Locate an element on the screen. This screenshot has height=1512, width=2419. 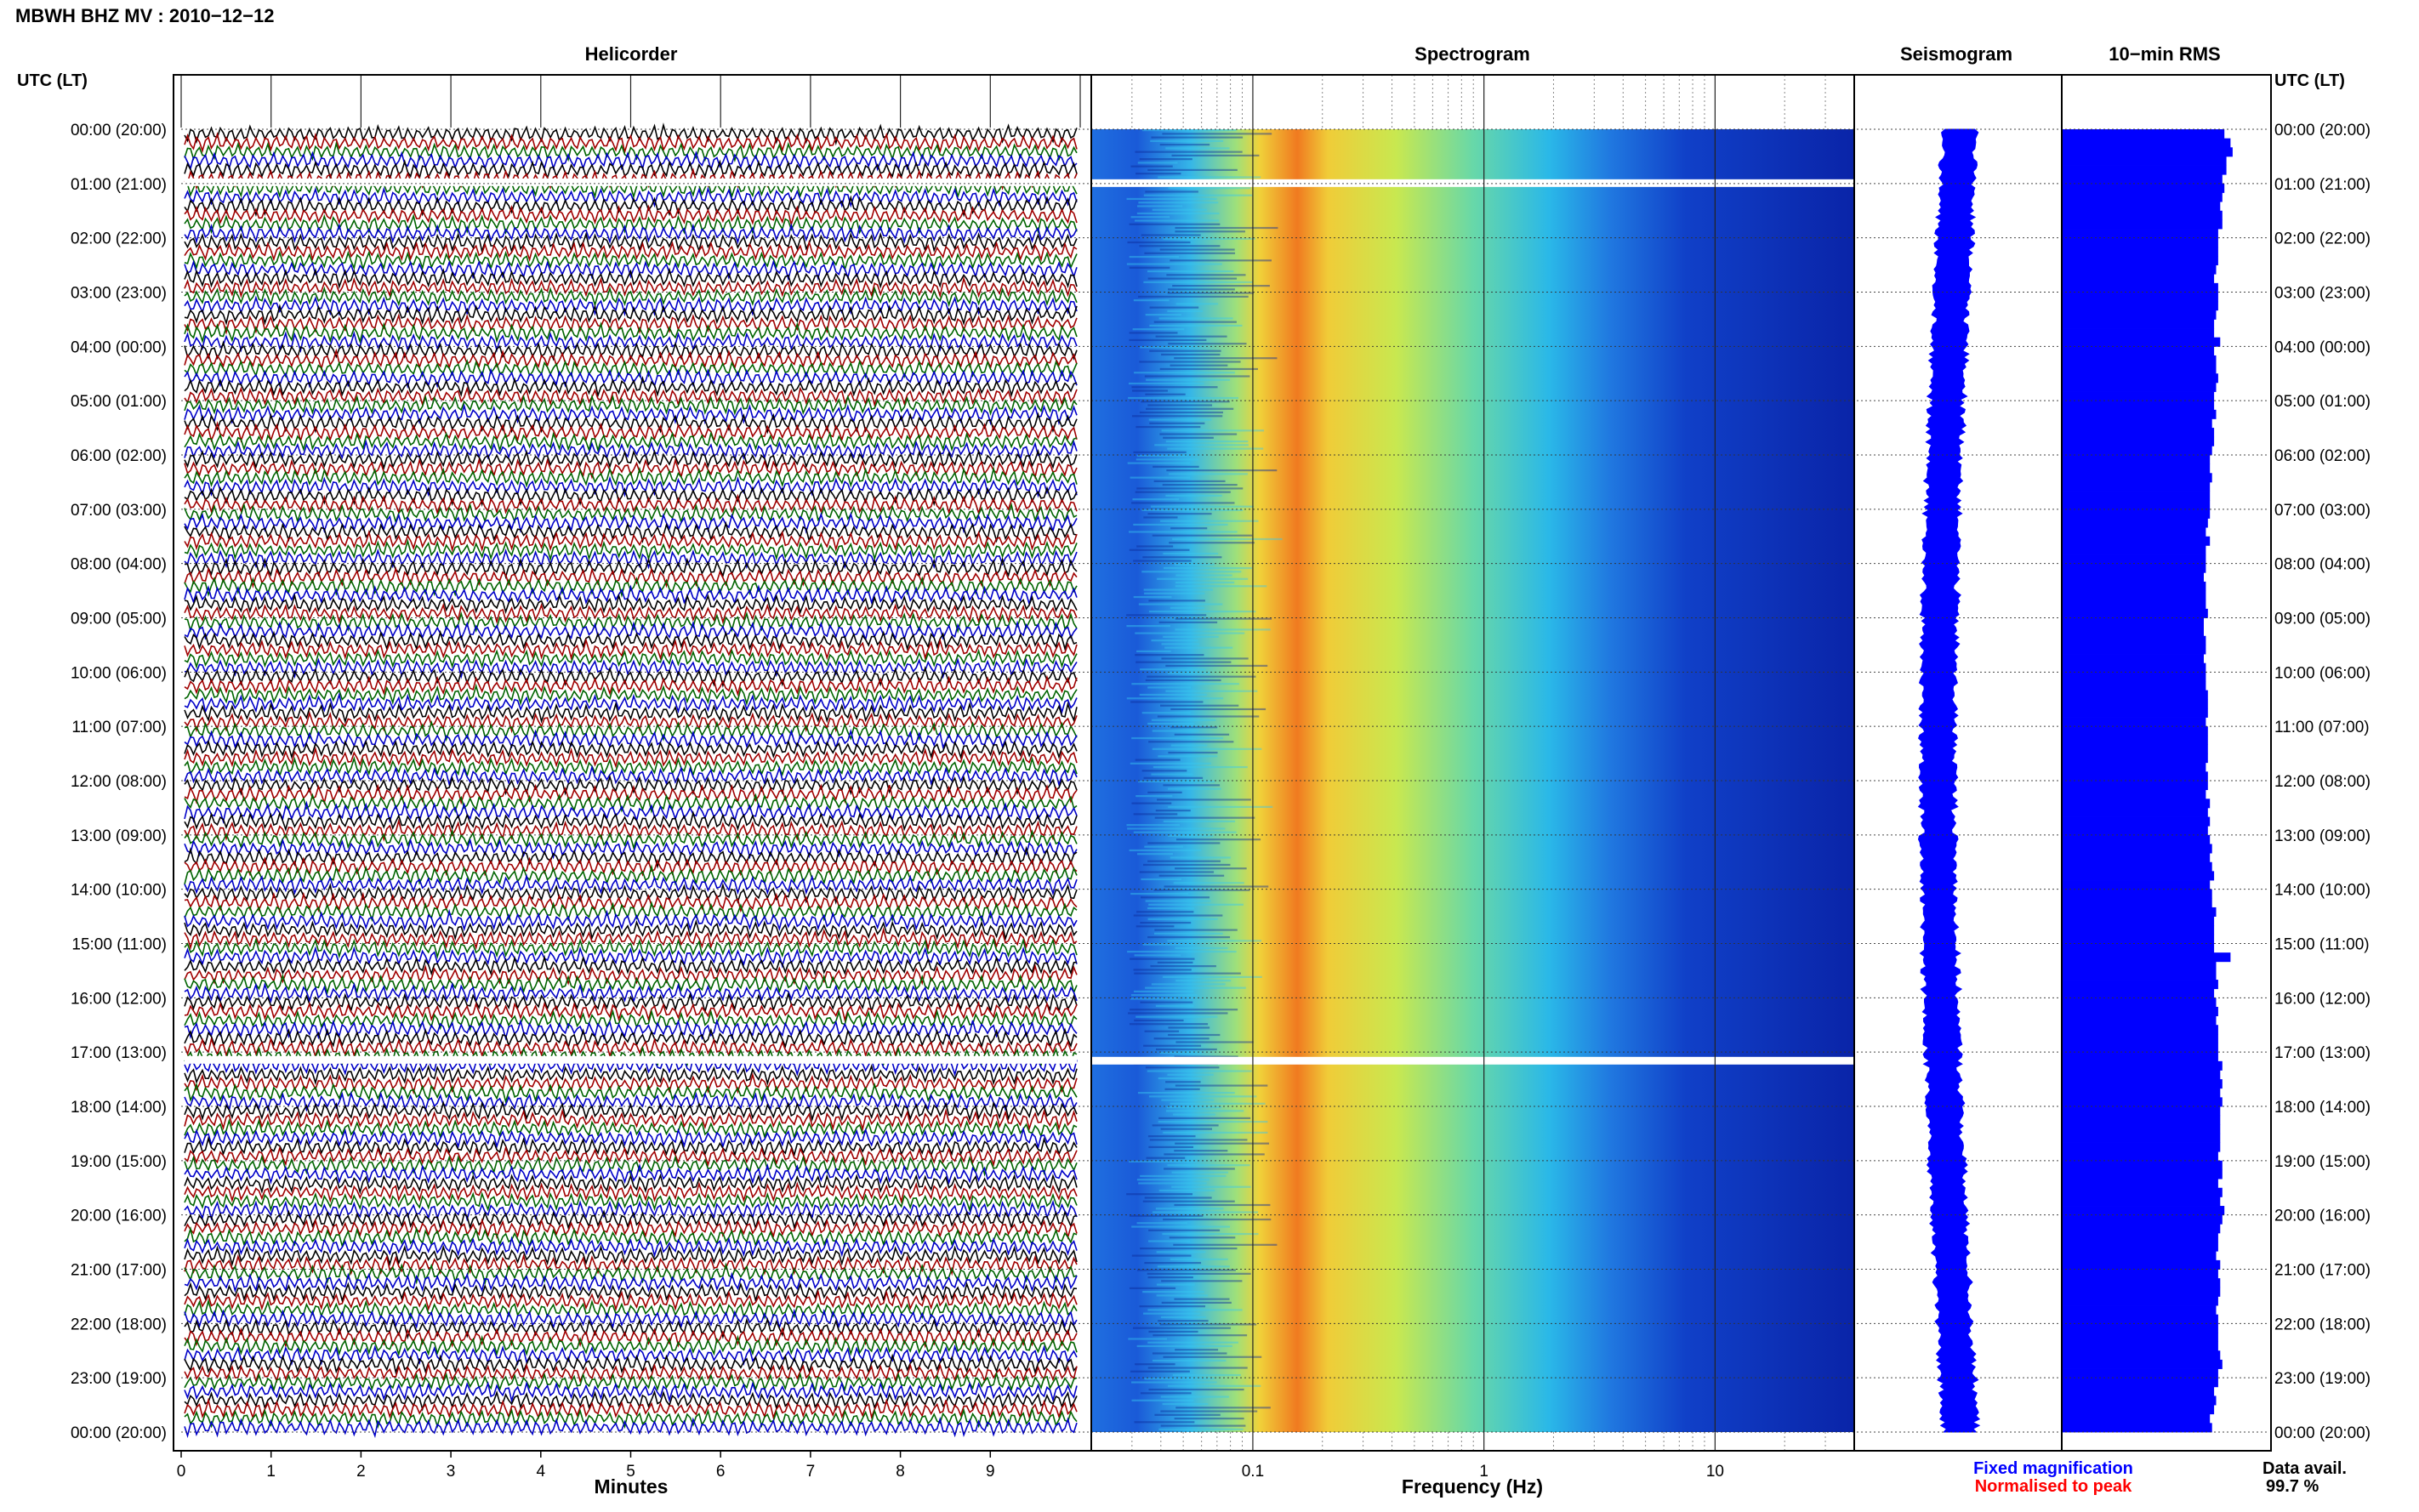
spectrogram-data-gap is located at coordinates (1472, 1060).